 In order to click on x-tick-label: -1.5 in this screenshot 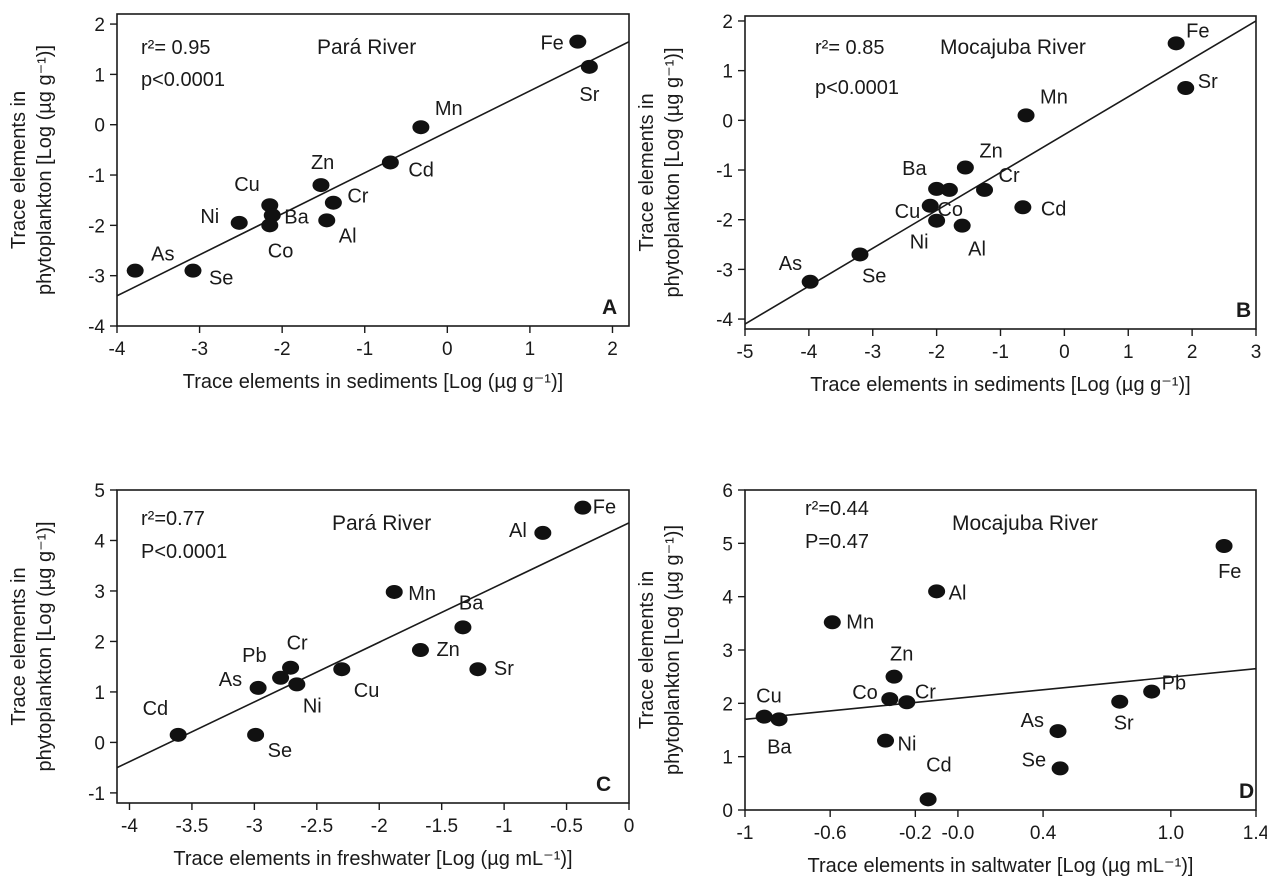, I will do `click(441, 826)`.